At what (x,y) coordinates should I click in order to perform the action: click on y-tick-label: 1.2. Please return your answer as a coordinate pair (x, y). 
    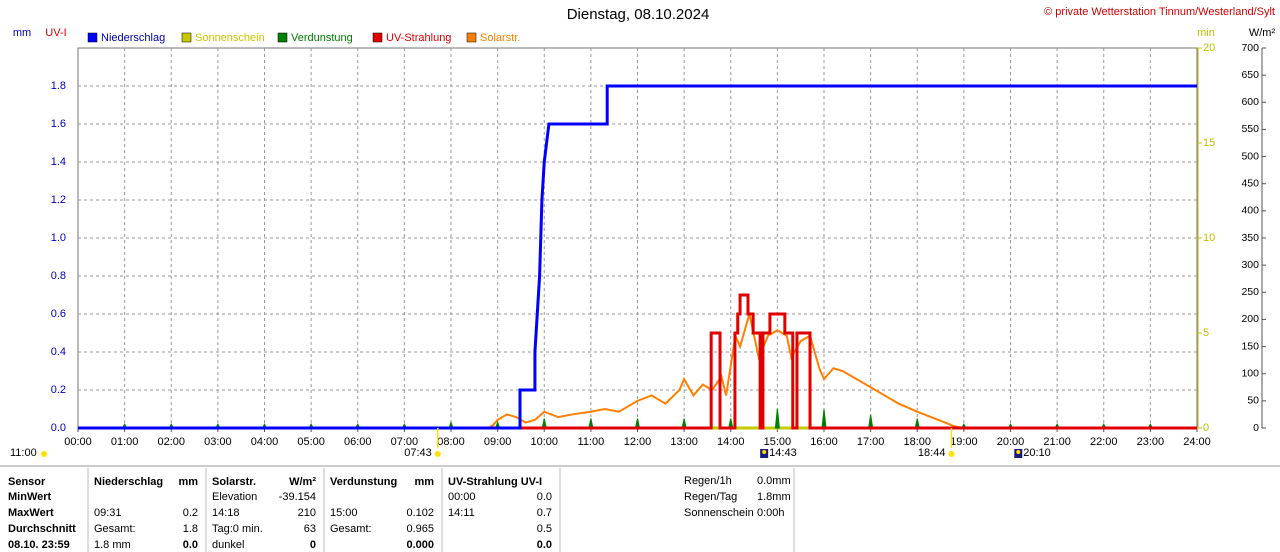
    Looking at the image, I should click on (58, 200).